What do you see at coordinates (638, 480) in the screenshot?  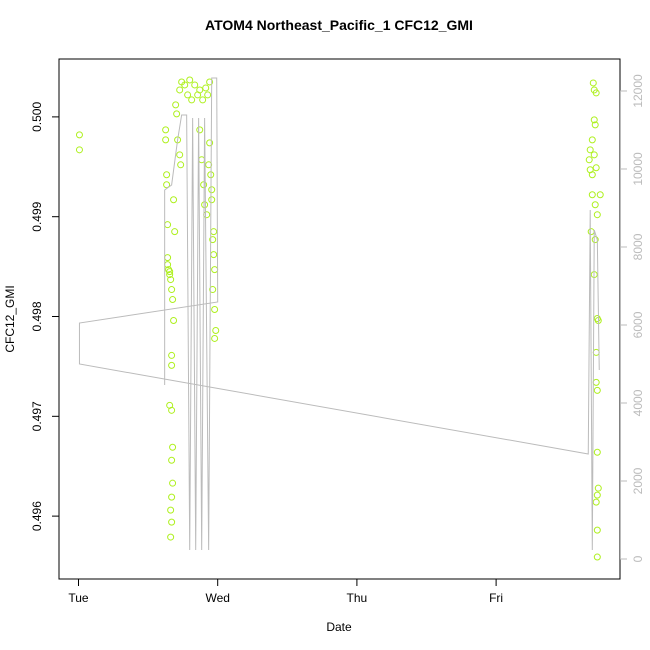 I see `y2-tick-label: 2000` at bounding box center [638, 480].